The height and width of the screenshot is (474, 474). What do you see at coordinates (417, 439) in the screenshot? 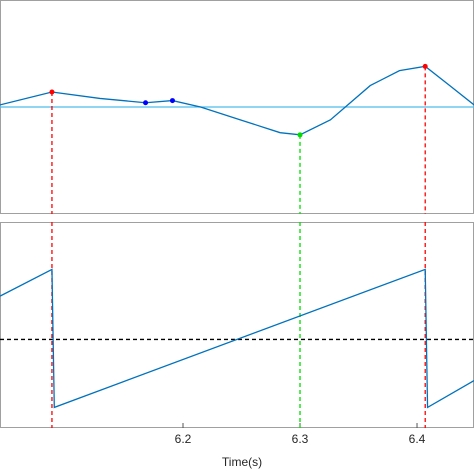
I see `x-tick-label: 6.4` at bounding box center [417, 439].